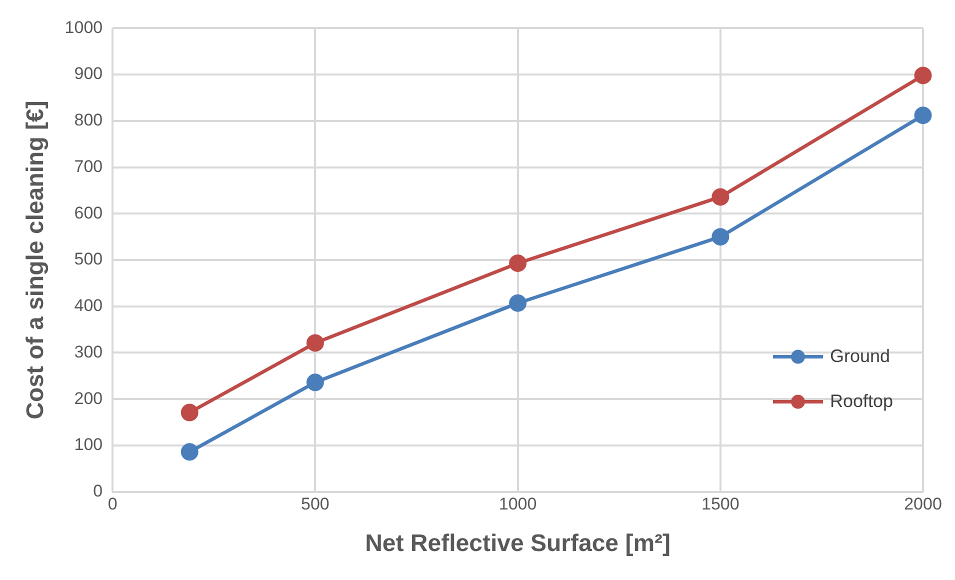 This screenshot has width=955, height=580. I want to click on x-tick-label: 0, so click(113, 504).